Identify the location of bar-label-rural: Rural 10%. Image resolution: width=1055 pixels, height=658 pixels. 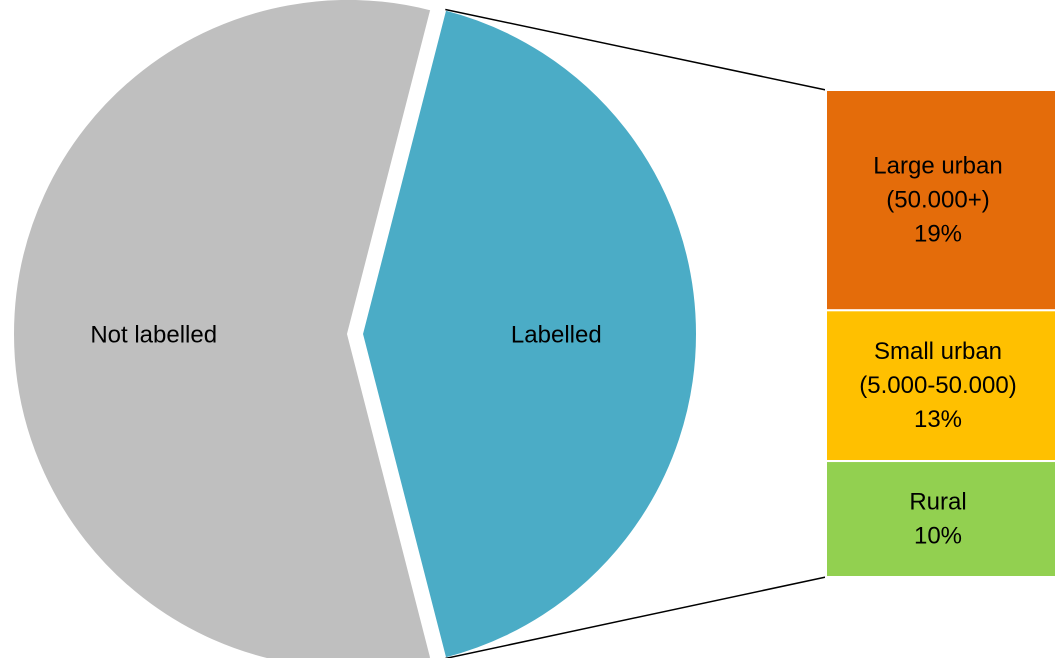
(937, 519).